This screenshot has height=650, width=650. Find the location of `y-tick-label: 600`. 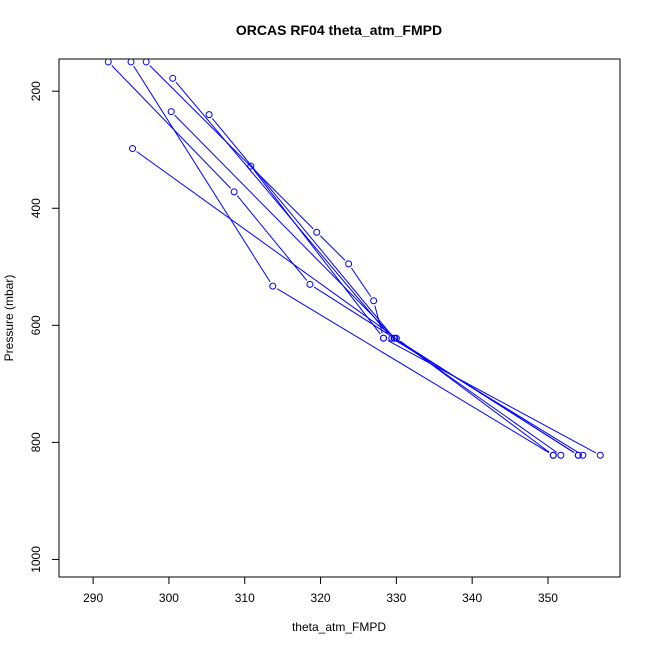

y-tick-label: 600 is located at coordinates (36, 325).